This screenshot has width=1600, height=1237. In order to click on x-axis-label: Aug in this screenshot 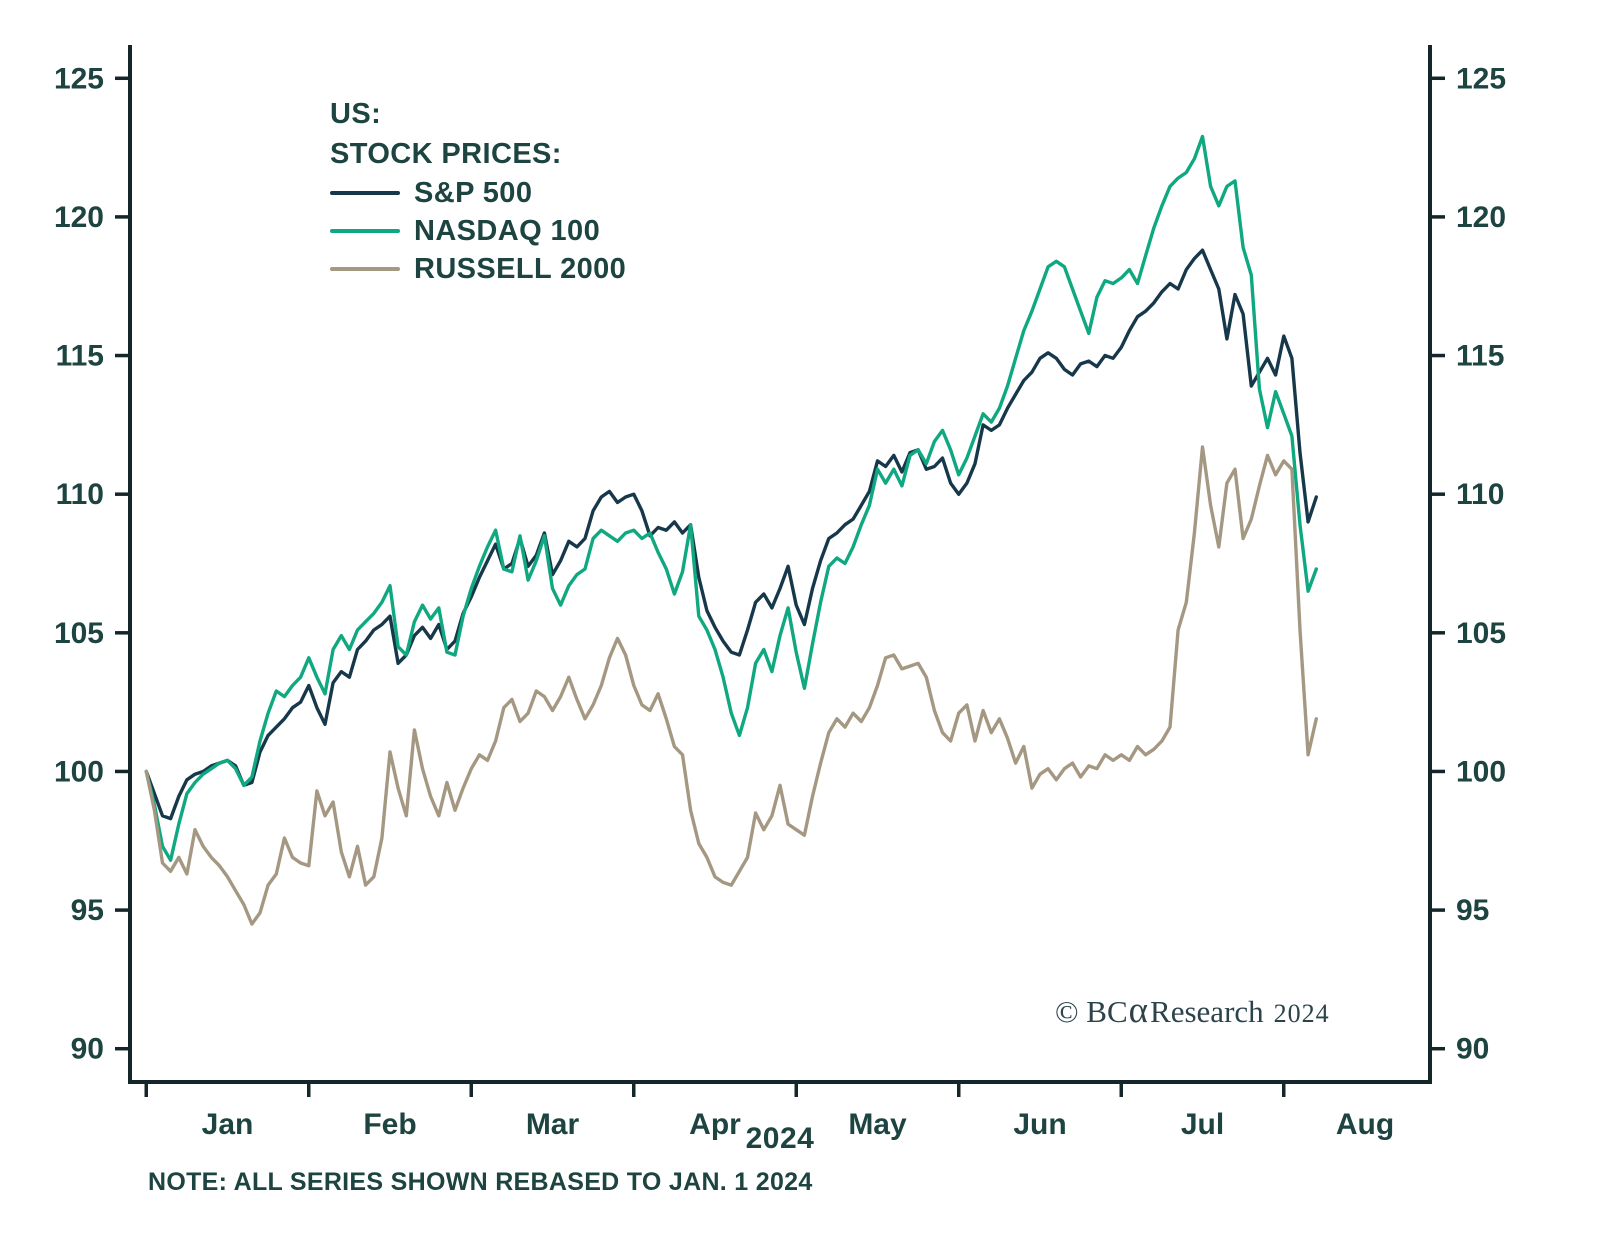, I will do `click(1365, 1124)`.